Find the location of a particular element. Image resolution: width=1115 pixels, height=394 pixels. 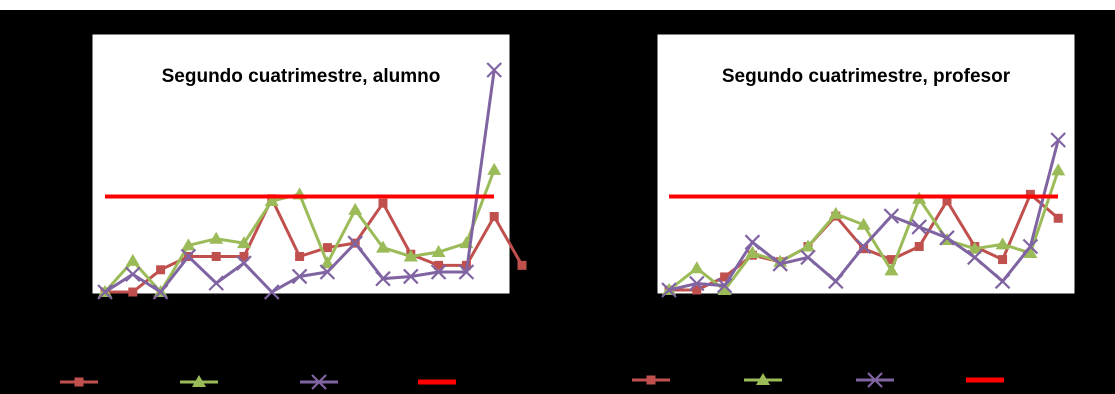

series-line-square is located at coordinates (314, 244).